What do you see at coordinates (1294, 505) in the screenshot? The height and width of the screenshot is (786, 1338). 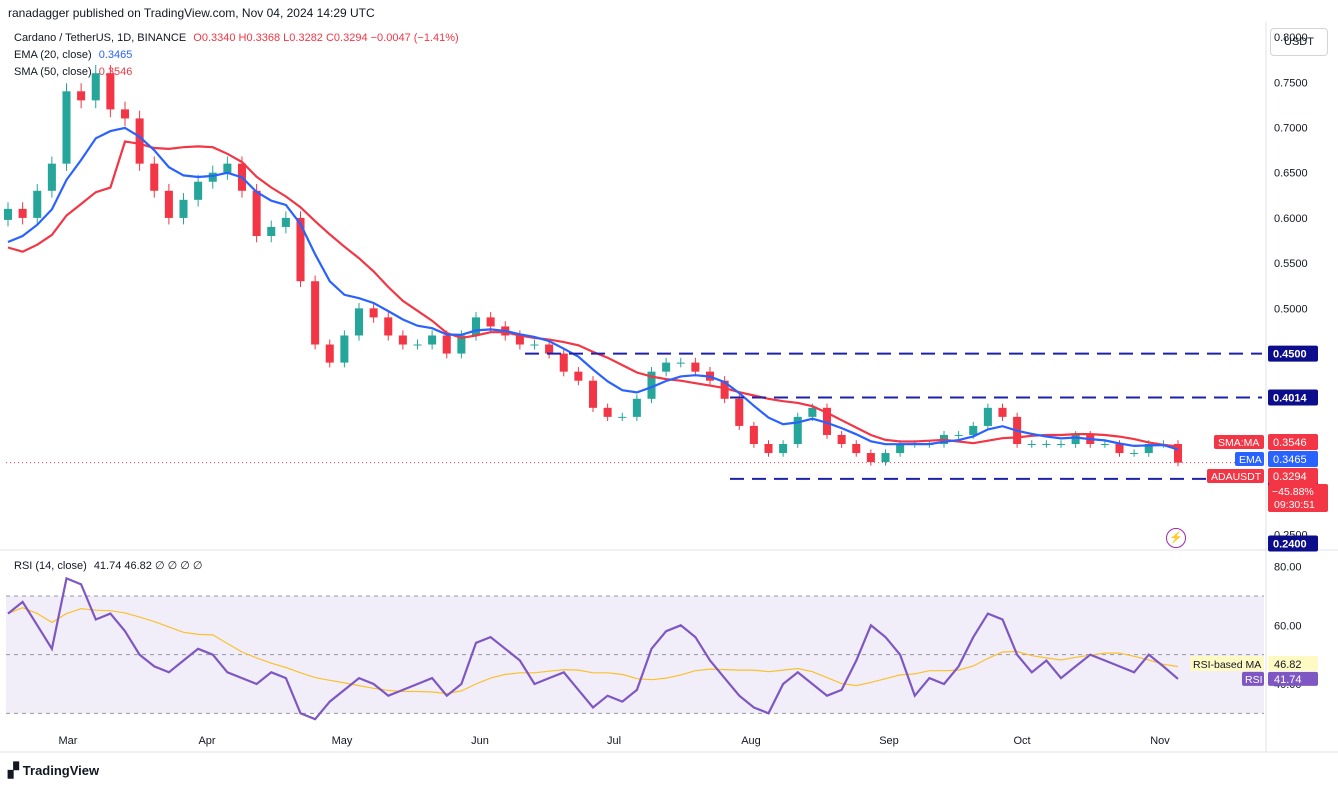 I see `countdown-timer: 09:30:51` at bounding box center [1294, 505].